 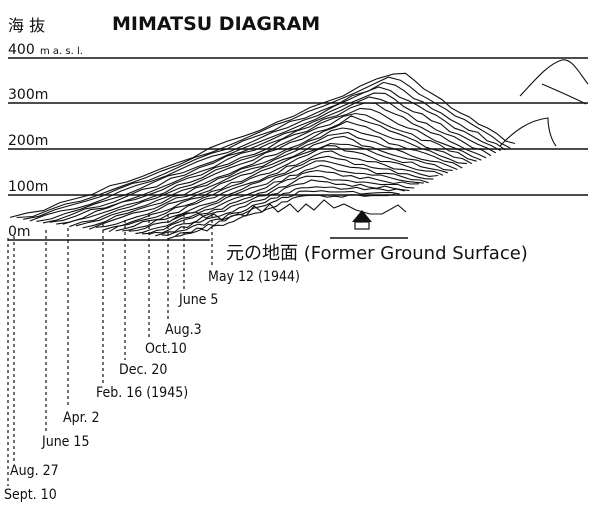 I want to click on y-label-0: 0m, so click(x=19, y=232).